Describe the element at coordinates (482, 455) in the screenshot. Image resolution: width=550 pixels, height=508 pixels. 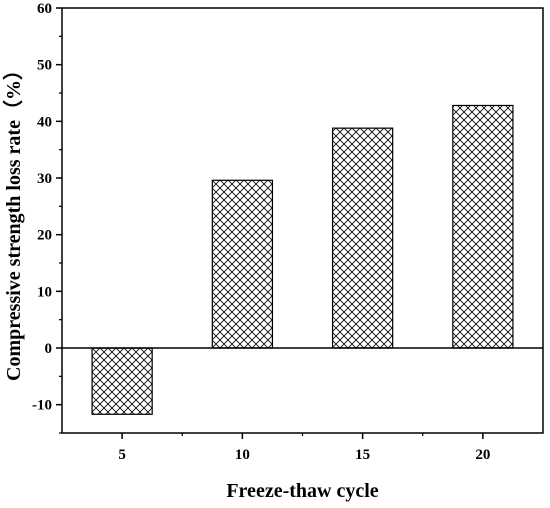
I see `x-tick-label: 20` at that location.